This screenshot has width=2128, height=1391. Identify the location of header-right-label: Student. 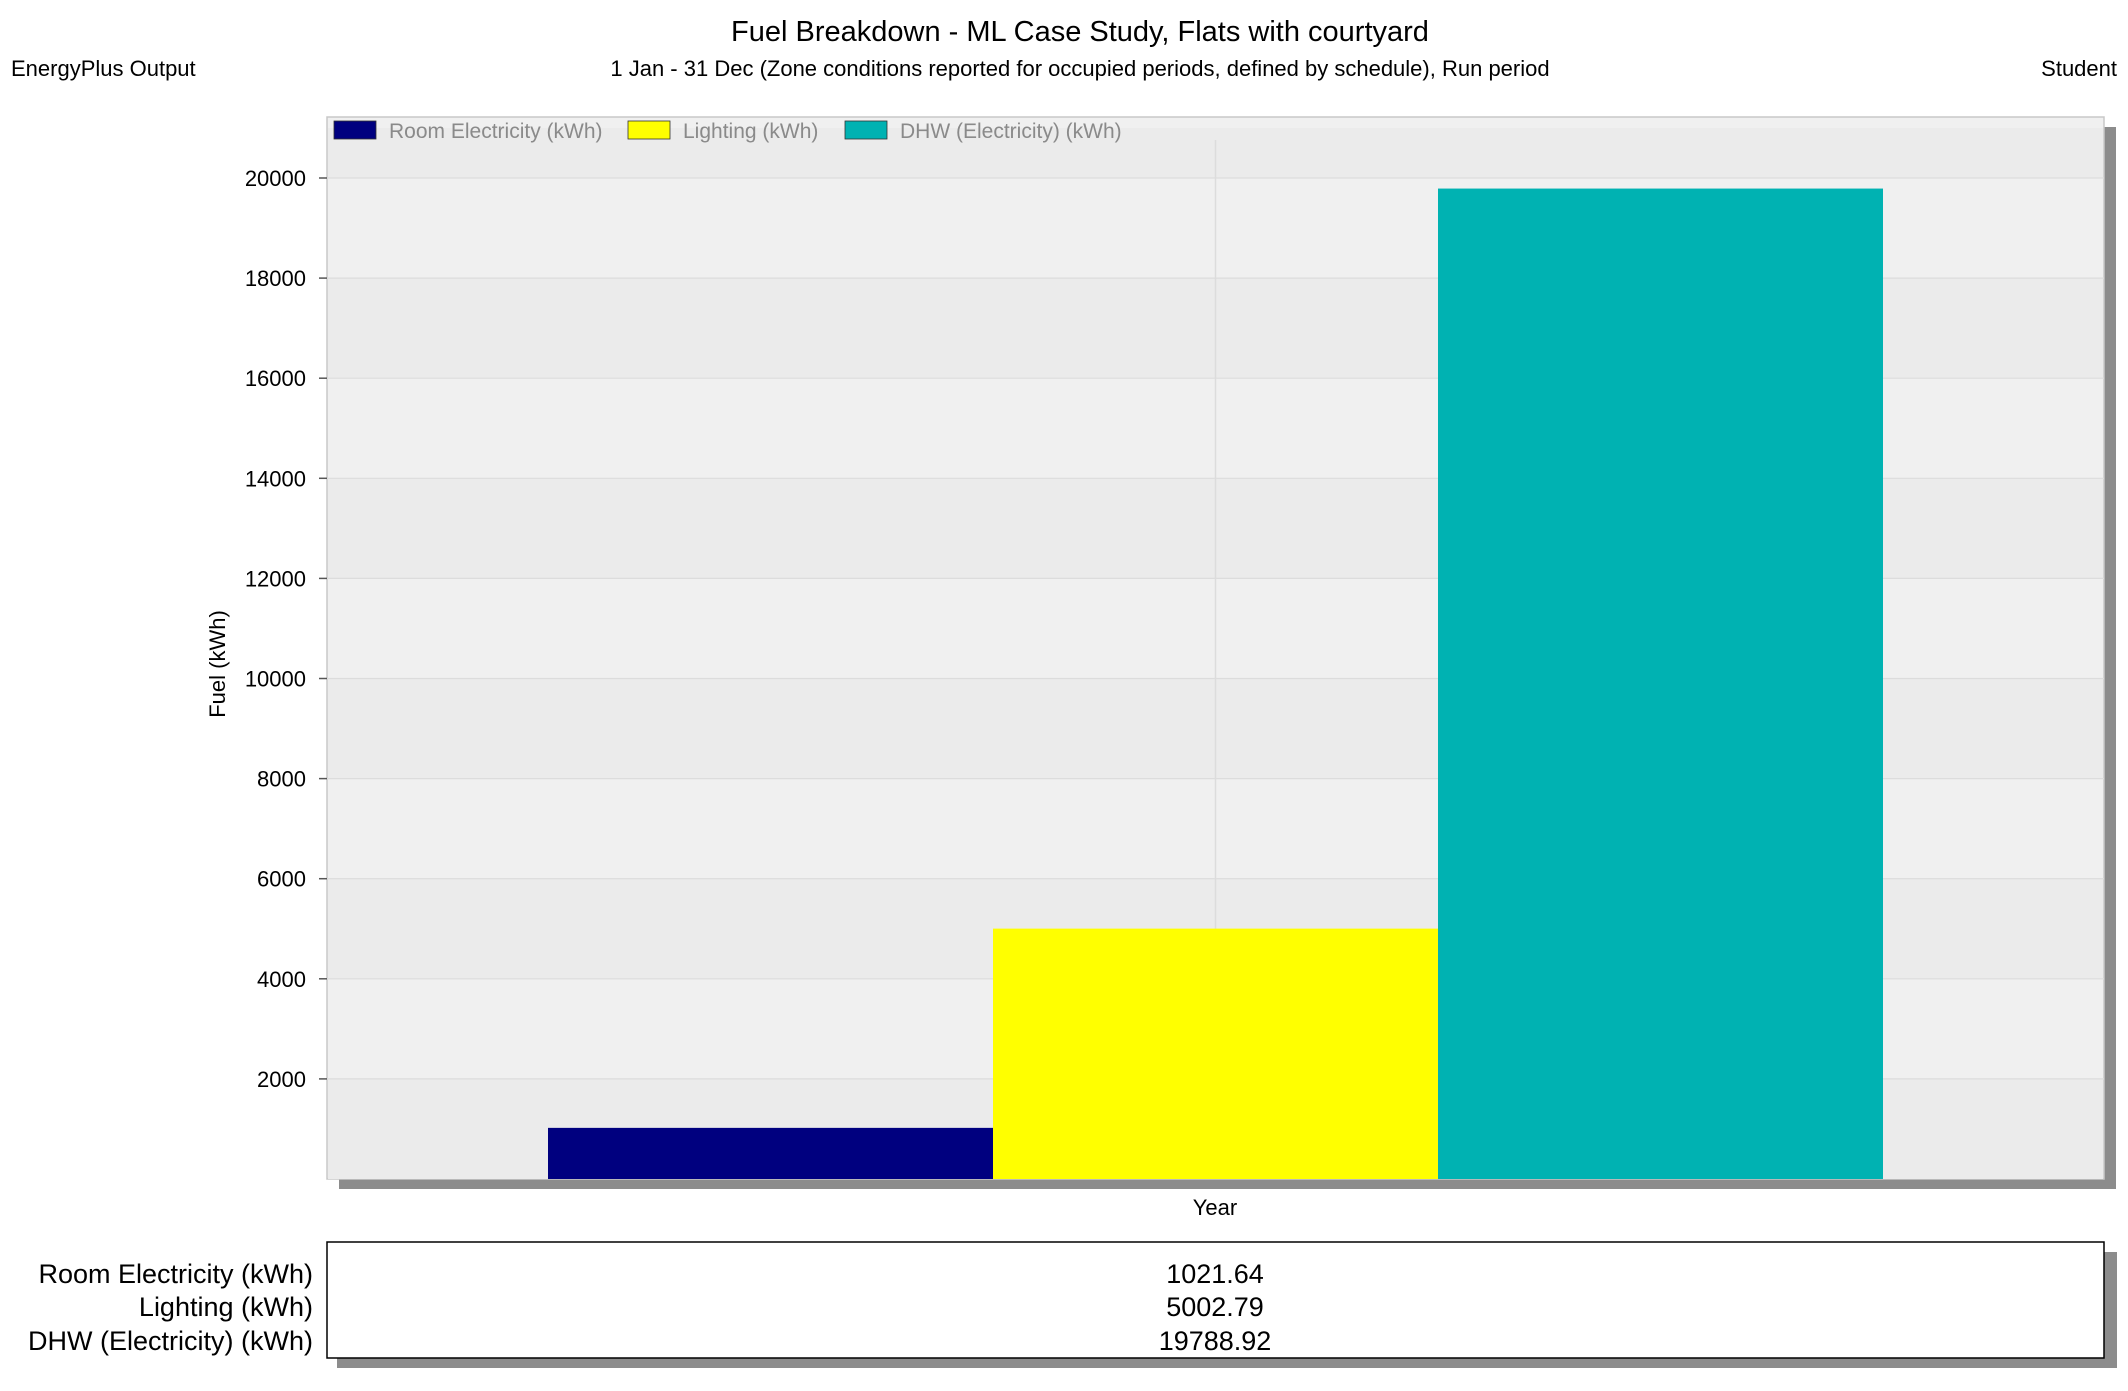
(2079, 68).